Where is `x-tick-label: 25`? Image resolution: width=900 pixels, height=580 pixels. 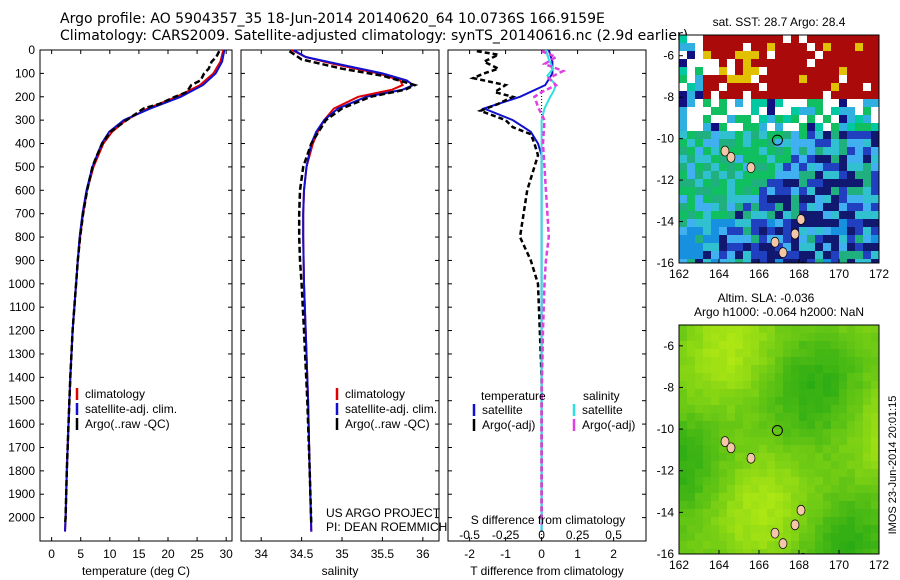 x-tick-label: 25 is located at coordinates (197, 554).